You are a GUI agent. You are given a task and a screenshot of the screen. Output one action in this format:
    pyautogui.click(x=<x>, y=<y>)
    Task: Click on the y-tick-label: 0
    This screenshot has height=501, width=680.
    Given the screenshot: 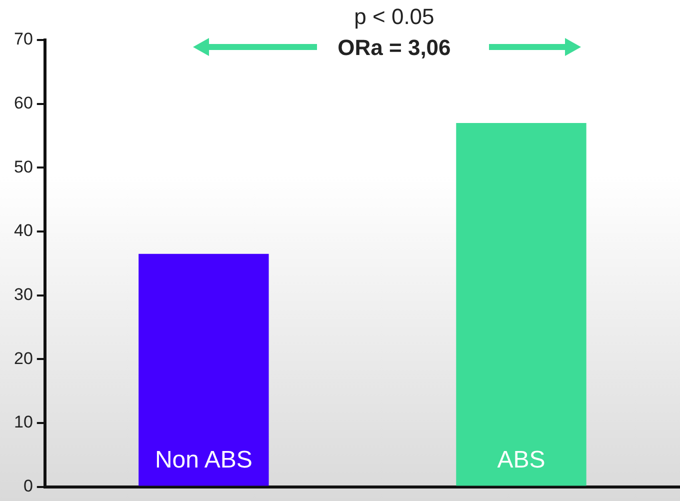 What is the action you would take?
    pyautogui.click(x=28, y=486)
    